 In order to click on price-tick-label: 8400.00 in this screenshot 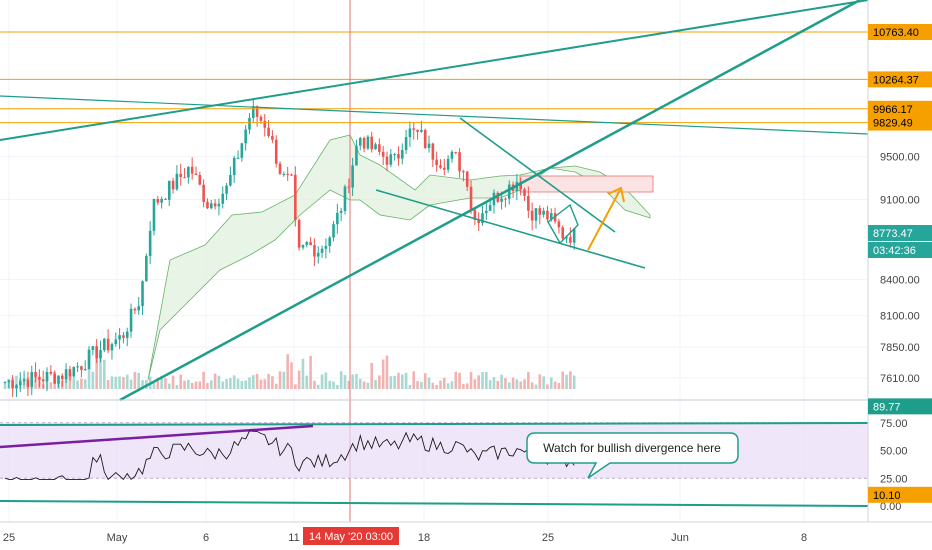, I will do `click(900, 280)`.